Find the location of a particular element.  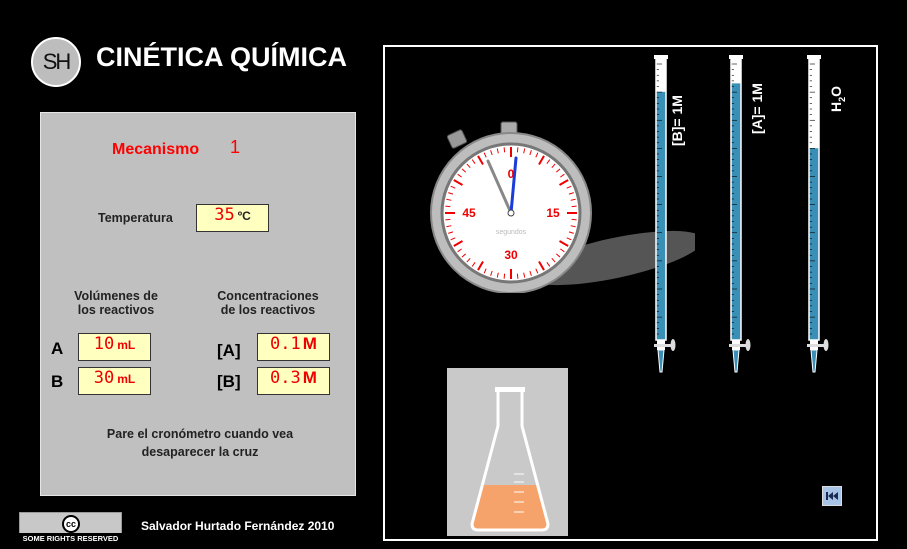

temperature-unit: ºC is located at coordinates (244, 216).